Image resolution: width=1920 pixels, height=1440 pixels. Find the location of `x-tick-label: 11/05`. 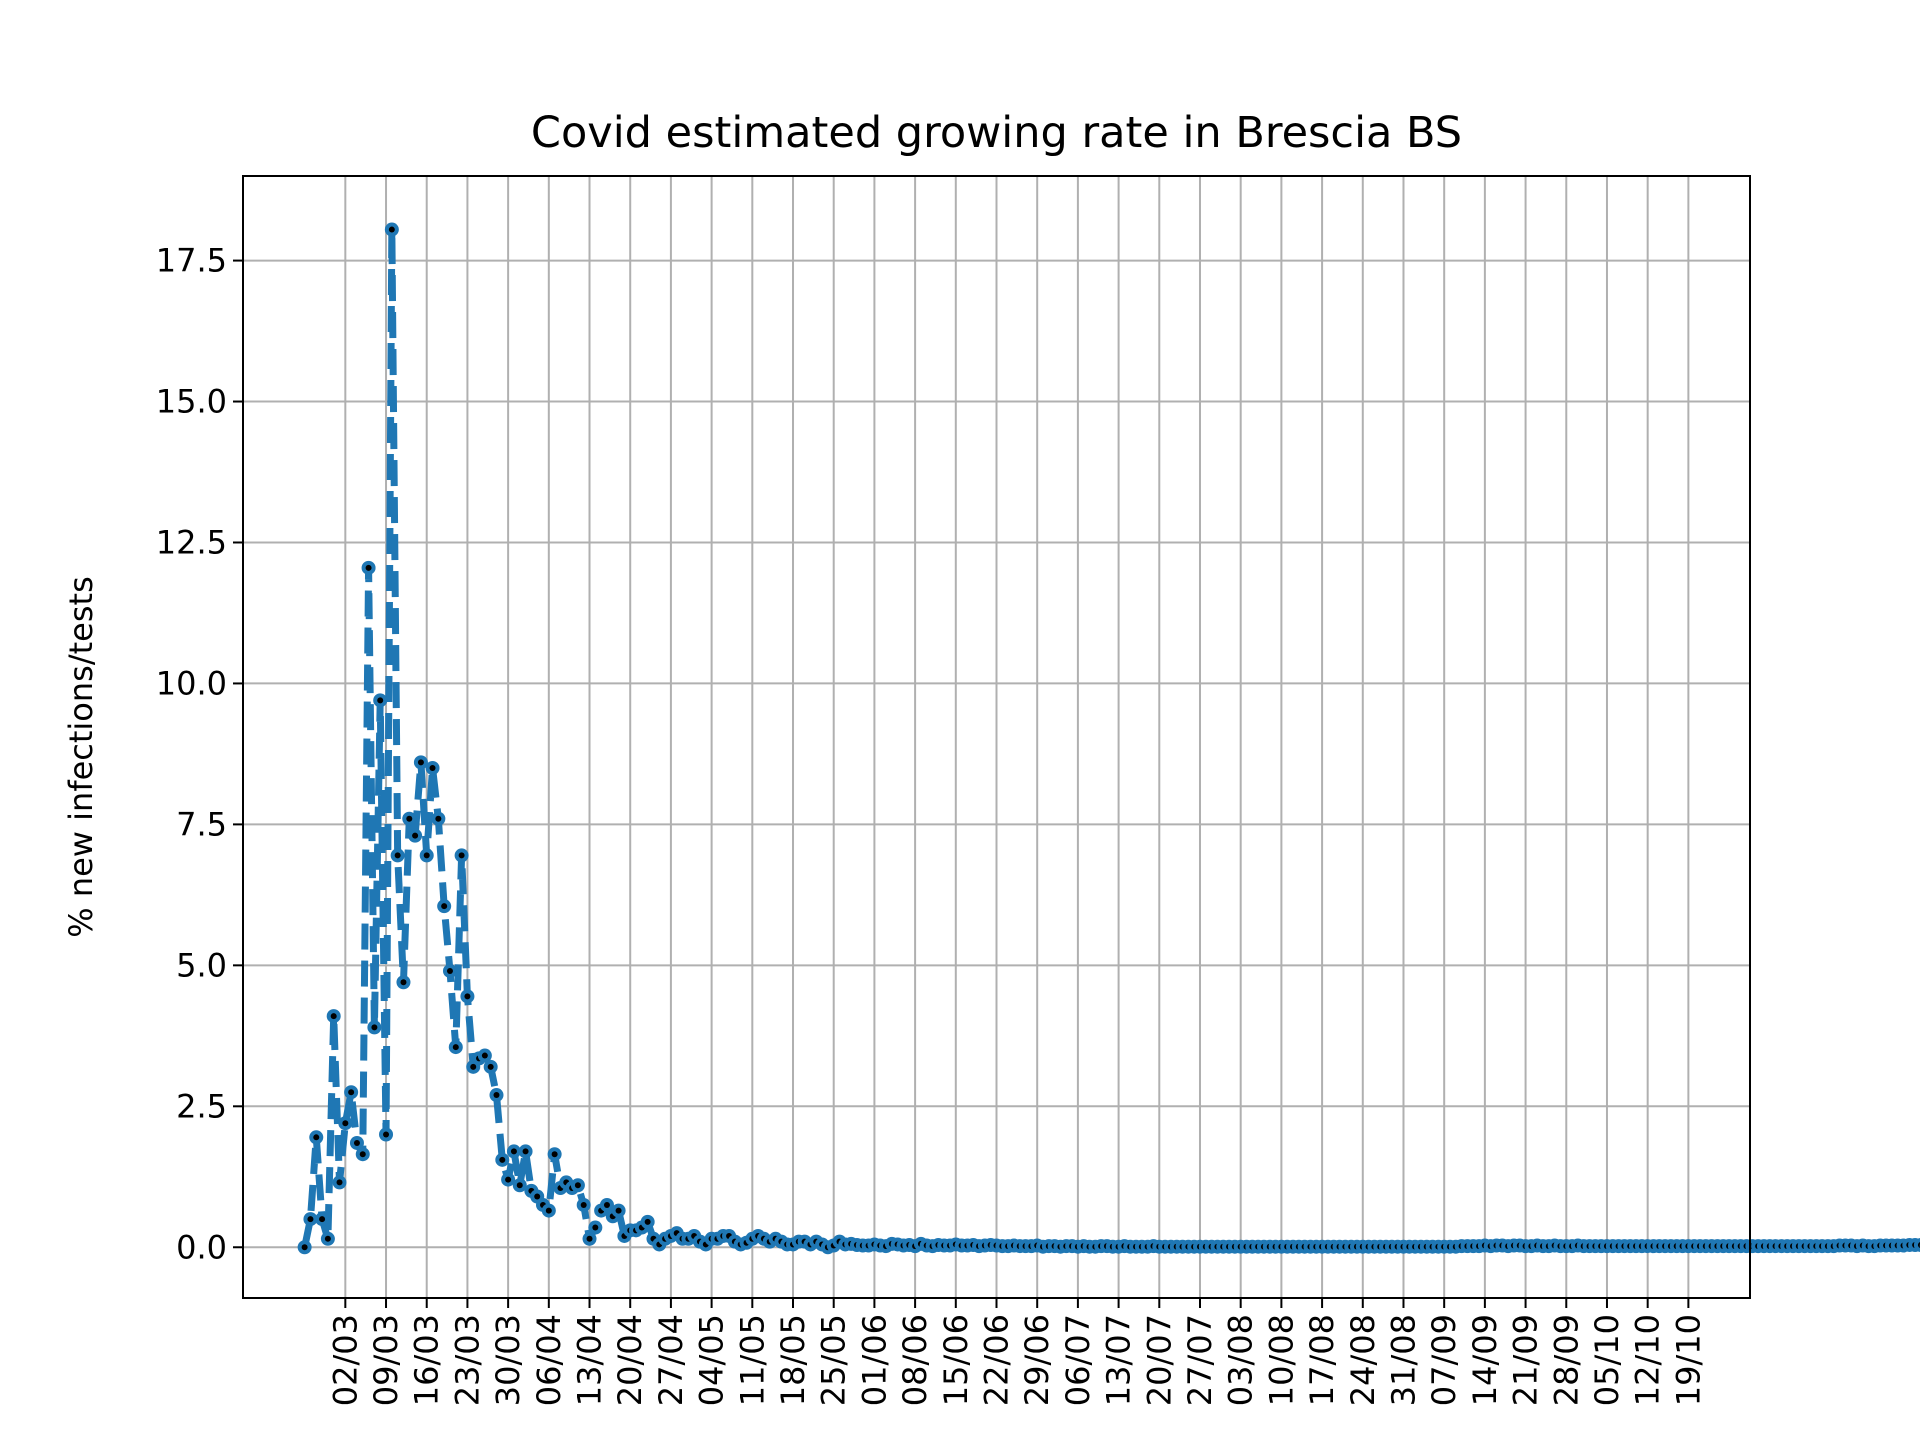

x-tick-label: 11/05 is located at coordinates (752, 1360).